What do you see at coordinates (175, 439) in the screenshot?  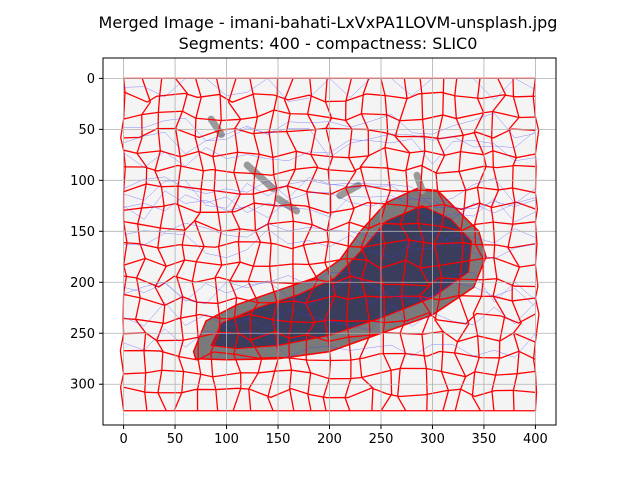 I see `x-tick-label: 50` at bounding box center [175, 439].